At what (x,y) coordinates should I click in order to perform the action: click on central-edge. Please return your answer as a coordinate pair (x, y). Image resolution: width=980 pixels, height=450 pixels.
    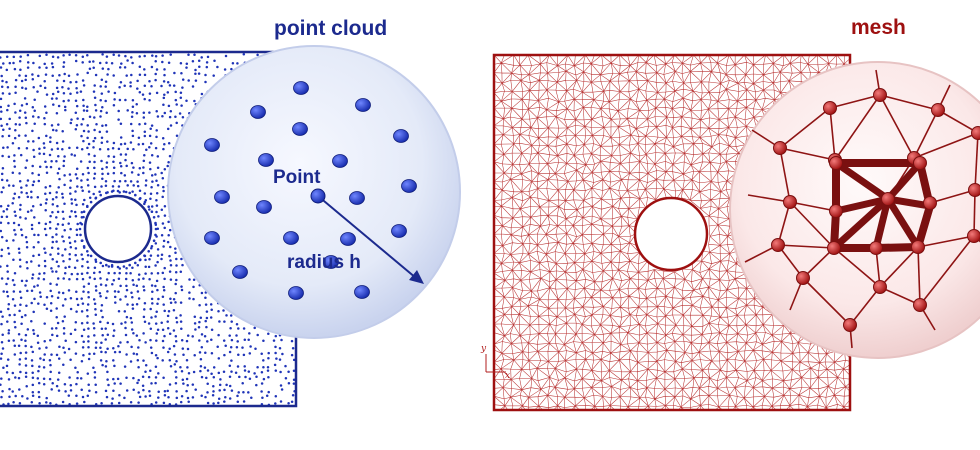
    Looking at the image, I should click on (903, 223).